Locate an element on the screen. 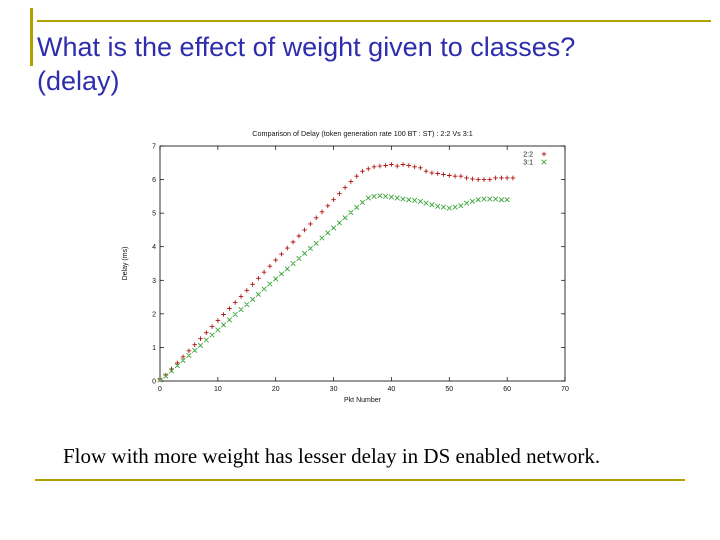 The height and width of the screenshot is (540, 720). accent-vertical-bar is located at coordinates (31, 37).